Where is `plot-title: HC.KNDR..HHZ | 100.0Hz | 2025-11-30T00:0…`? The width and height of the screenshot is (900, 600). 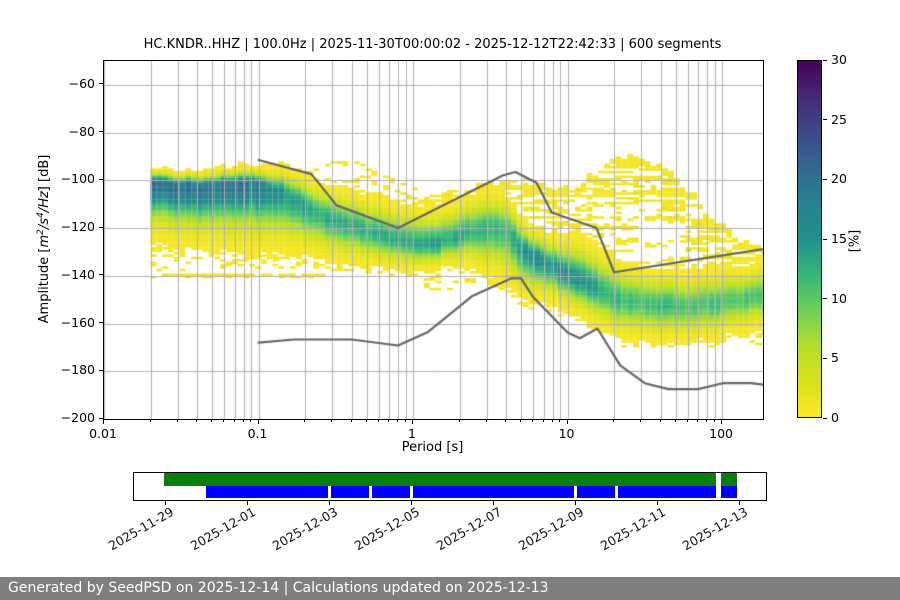
plot-title: HC.KNDR..HHZ | 100.0Hz | 2025-11-30T00:0… is located at coordinates (432, 44).